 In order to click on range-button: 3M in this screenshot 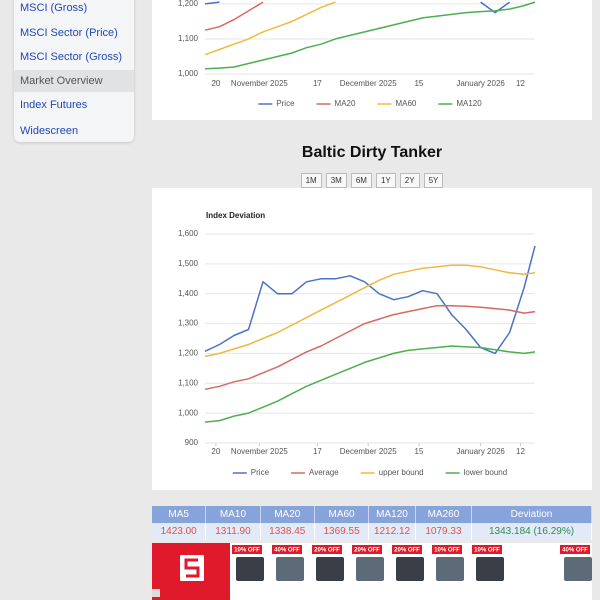, I will do `click(336, 180)`.